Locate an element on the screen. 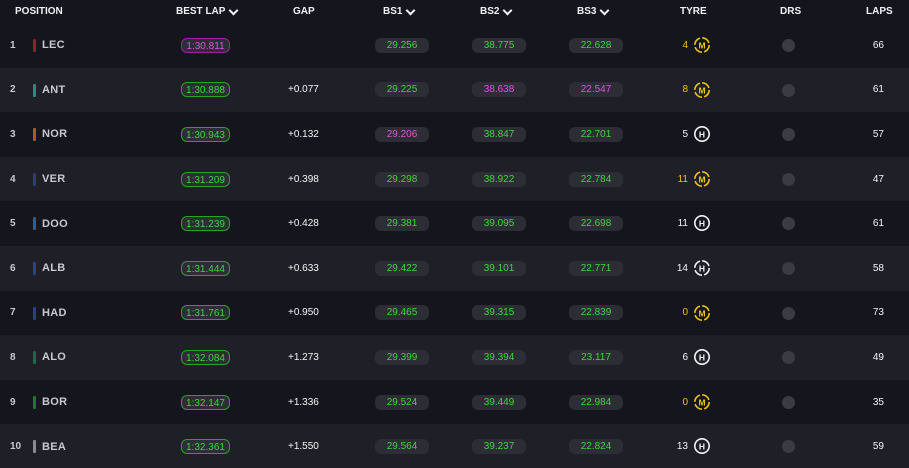 The image size is (909, 468). tyre-column-header: TYRE is located at coordinates (693, 12).